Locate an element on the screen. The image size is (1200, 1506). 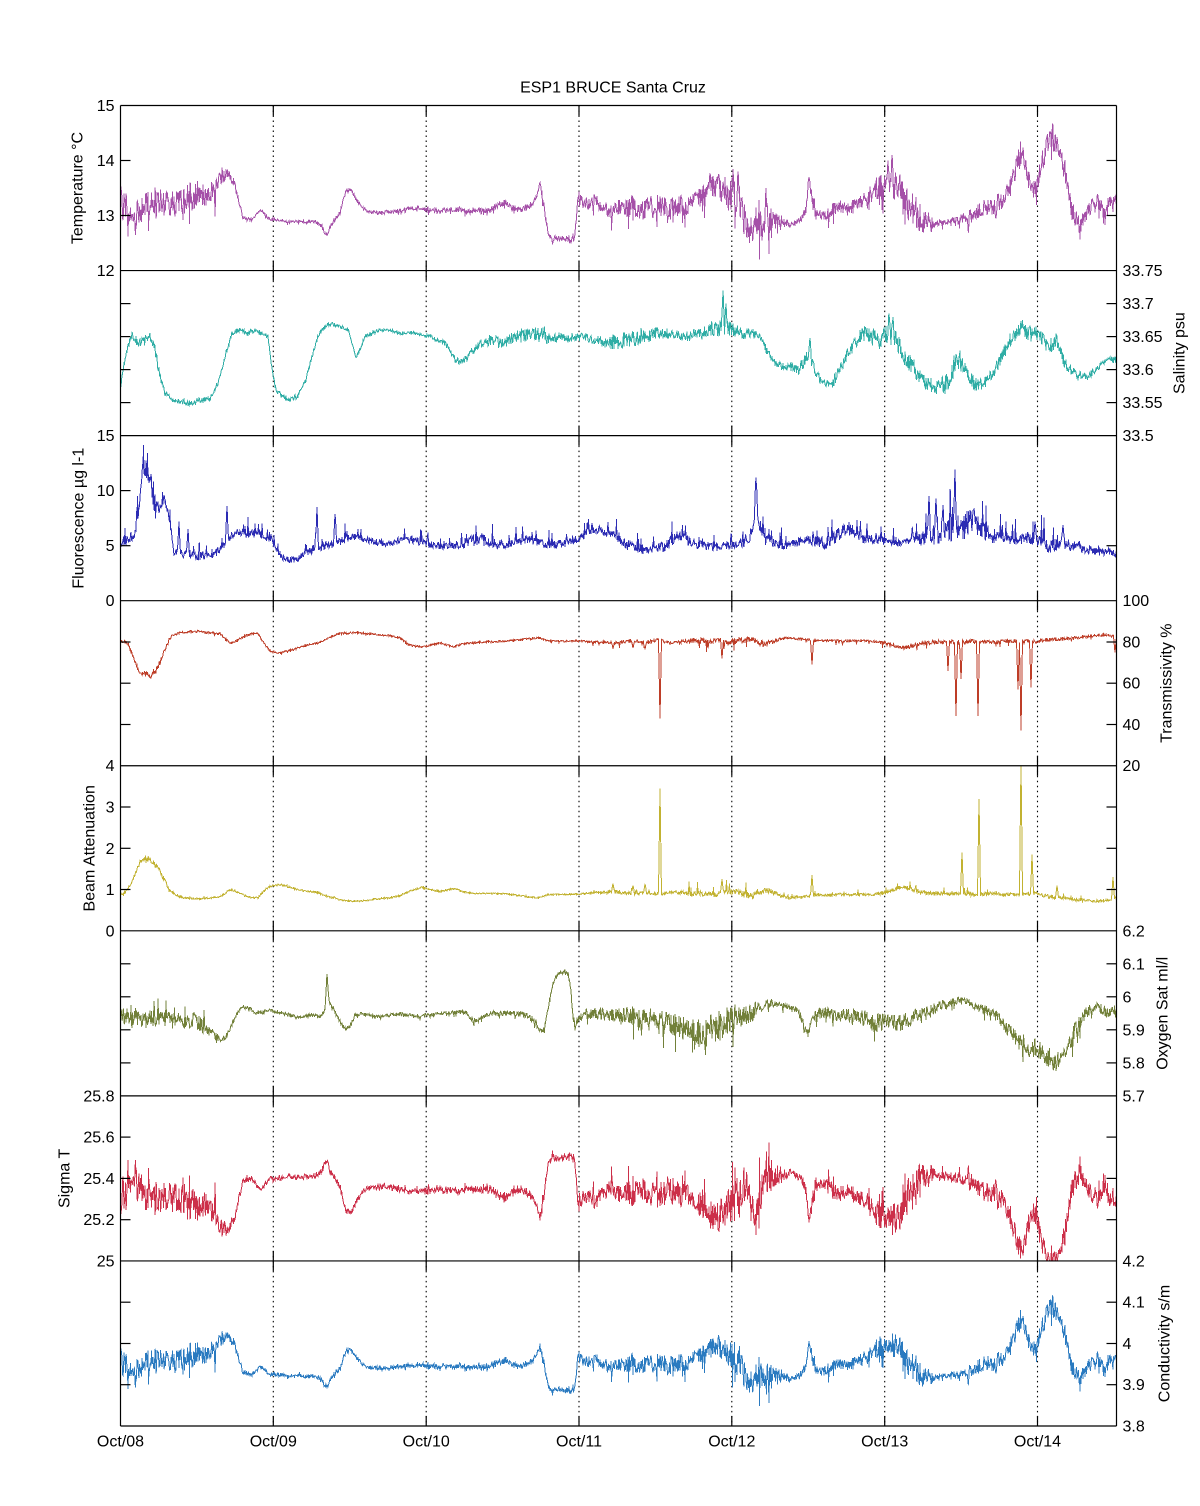
svg-text: 25.6 is located at coordinates (98, 1138).